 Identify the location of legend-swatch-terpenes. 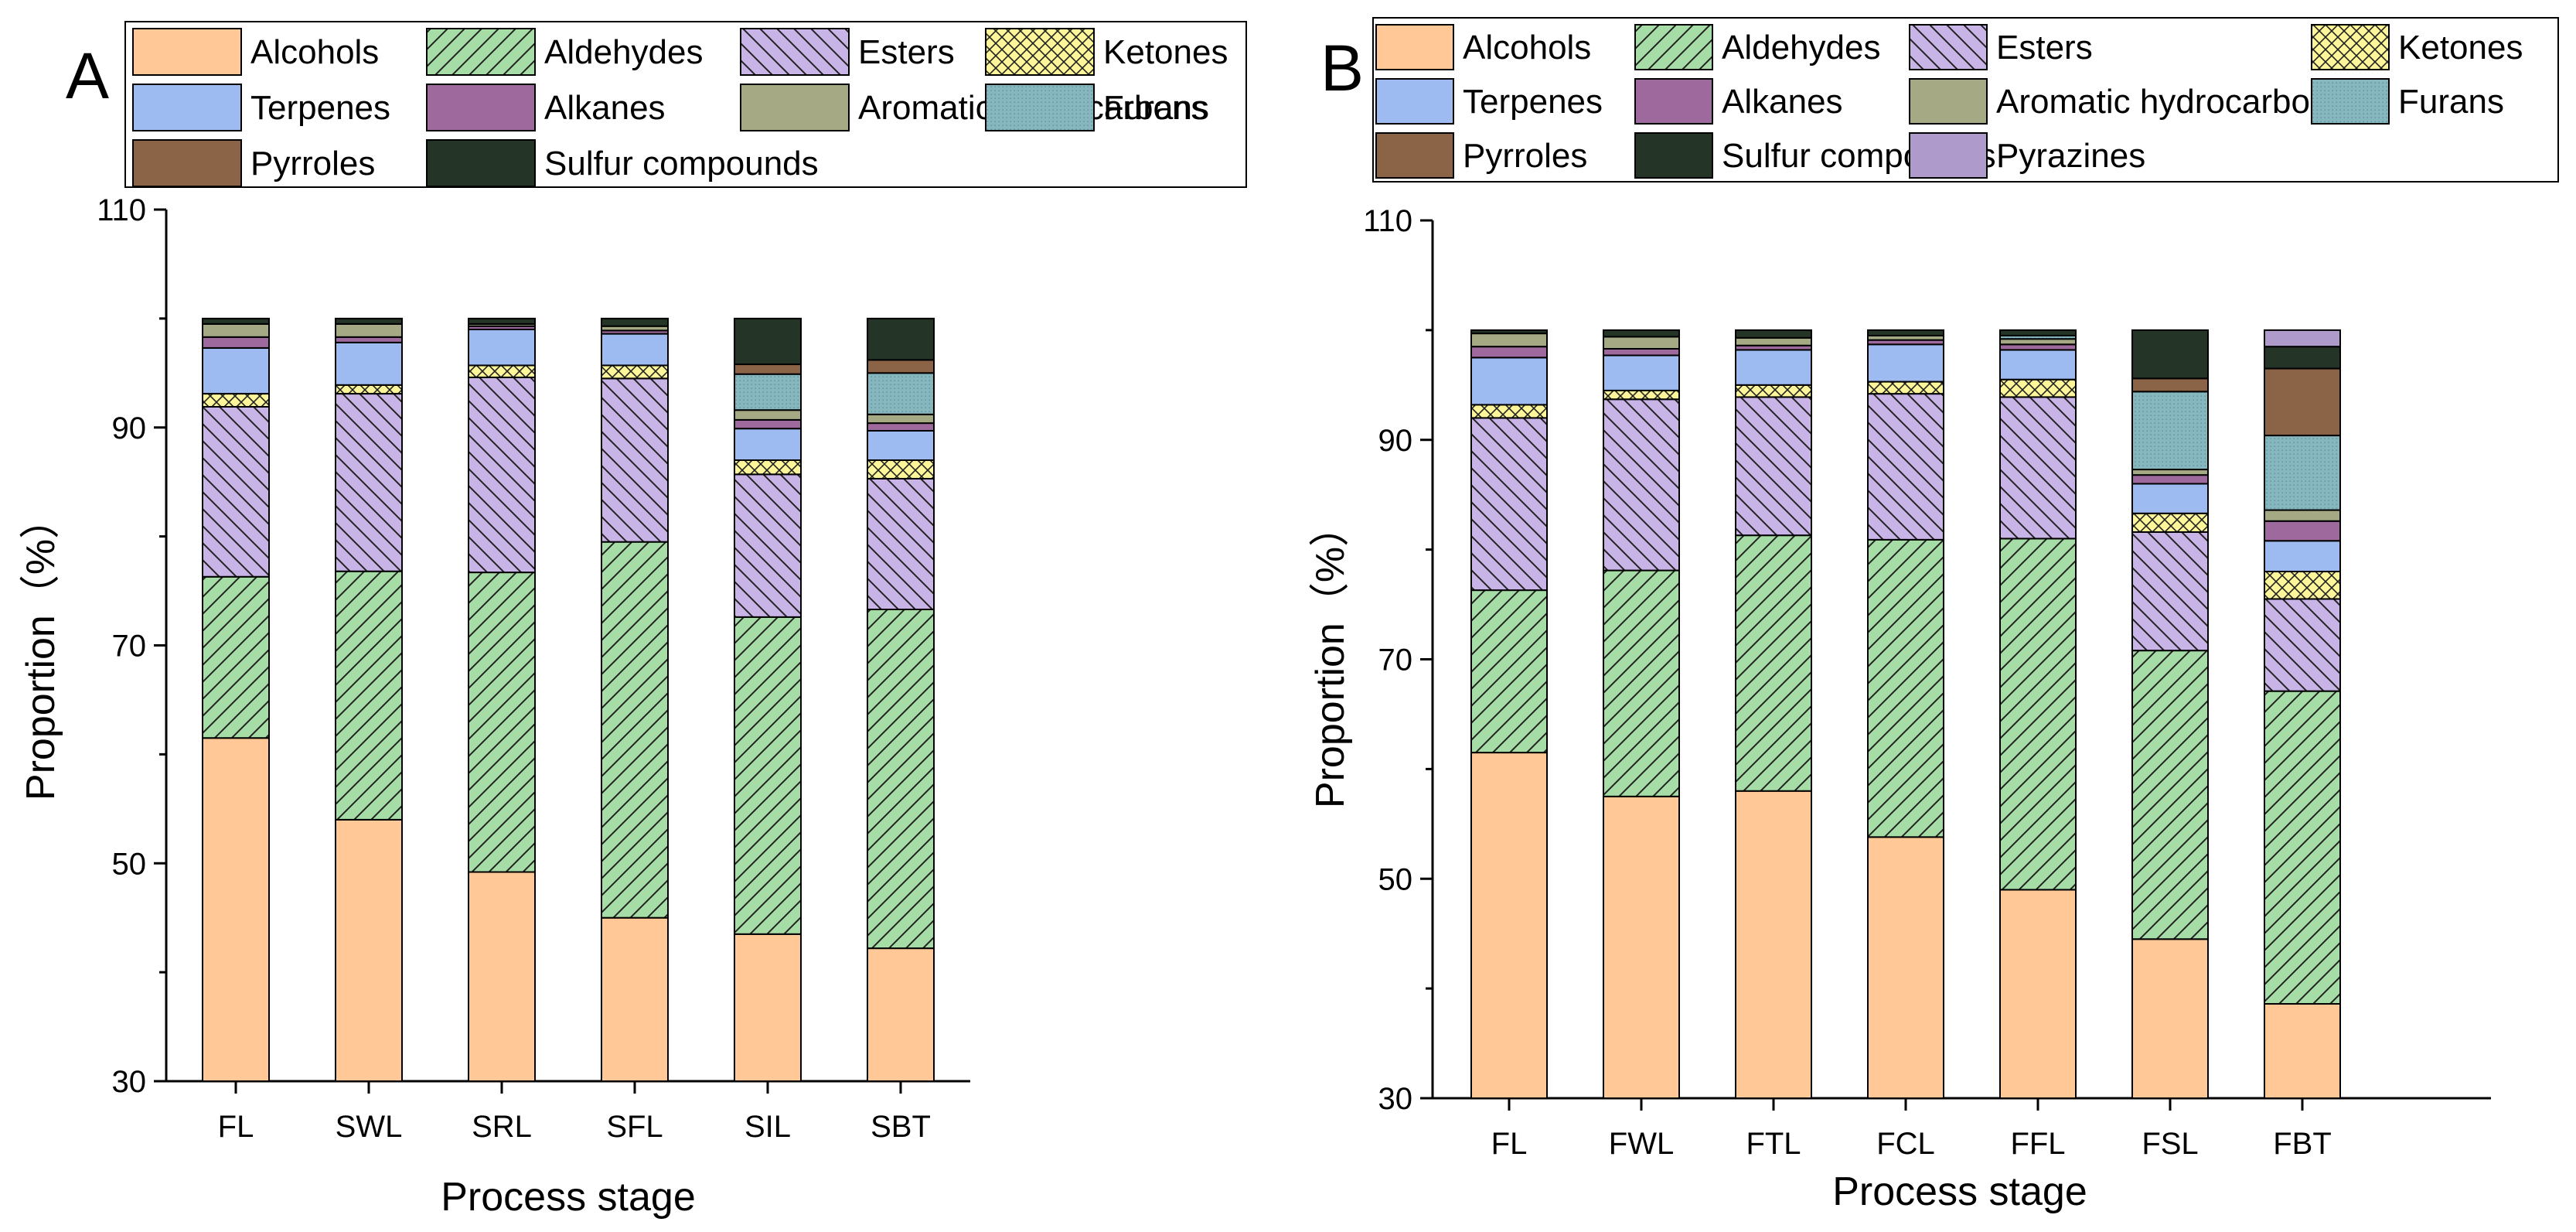
(1414, 101).